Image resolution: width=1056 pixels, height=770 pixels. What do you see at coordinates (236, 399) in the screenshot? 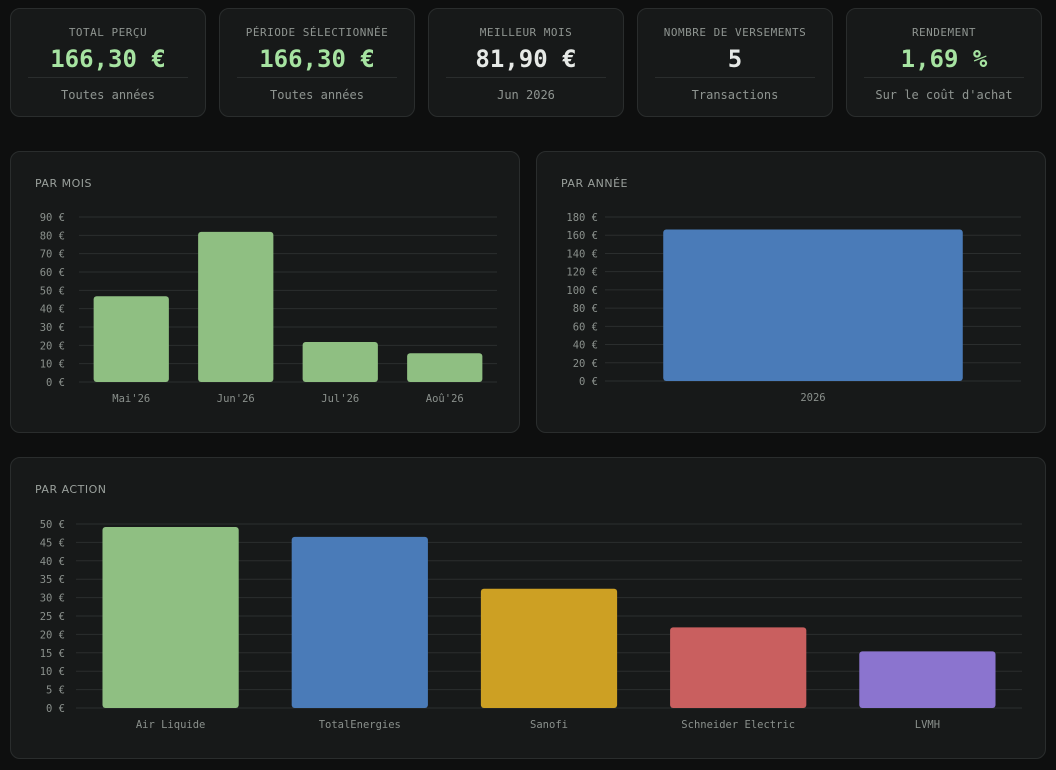
I see `x-tick-label: Jun'26` at bounding box center [236, 399].